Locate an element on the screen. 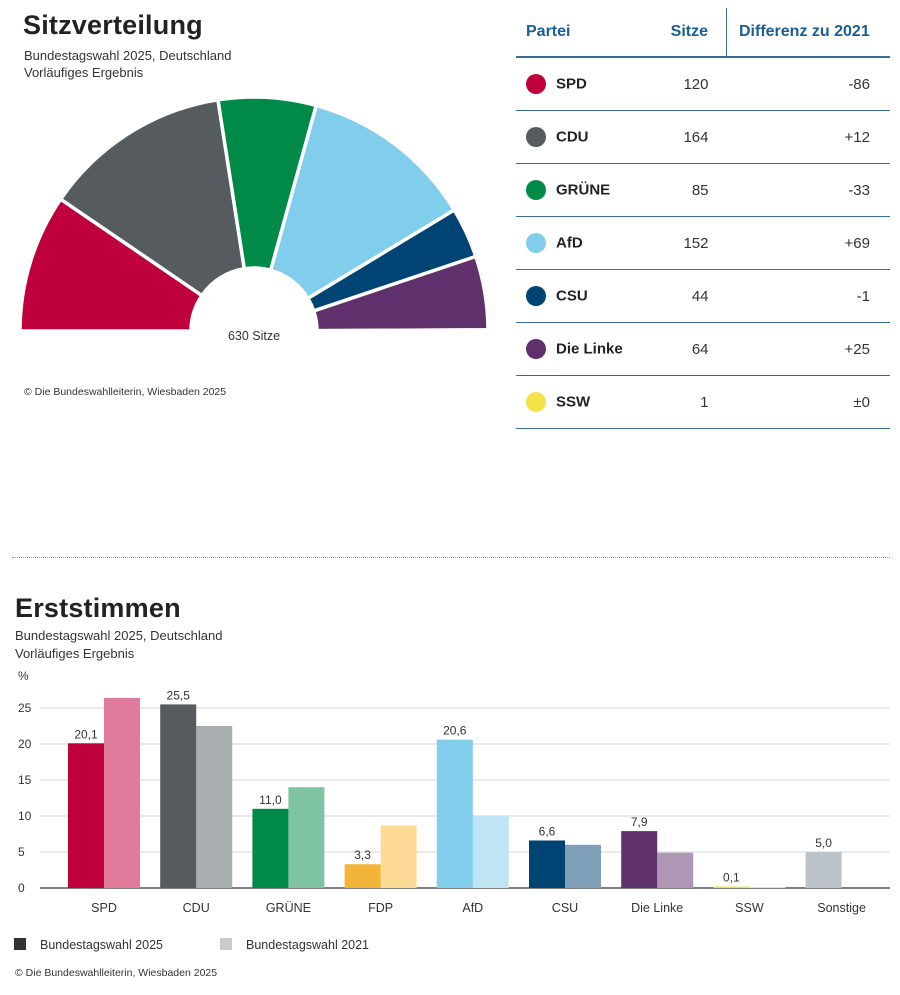 The image size is (900, 995). table-row: CDU 164 +12 is located at coordinates (703, 137).